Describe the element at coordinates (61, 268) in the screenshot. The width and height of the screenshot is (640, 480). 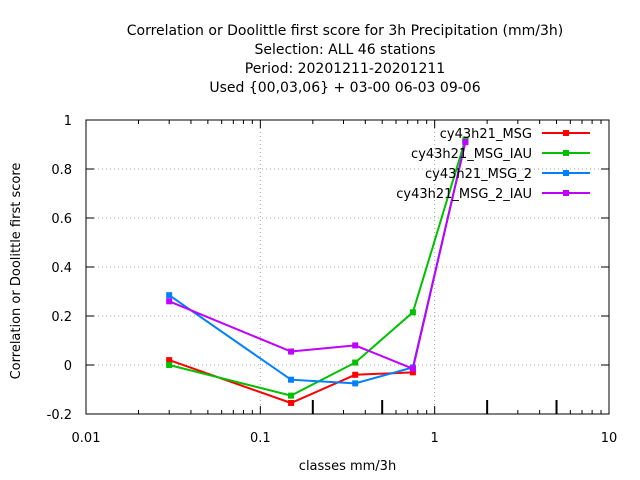
I see `y-tick-label: 0.4` at that location.